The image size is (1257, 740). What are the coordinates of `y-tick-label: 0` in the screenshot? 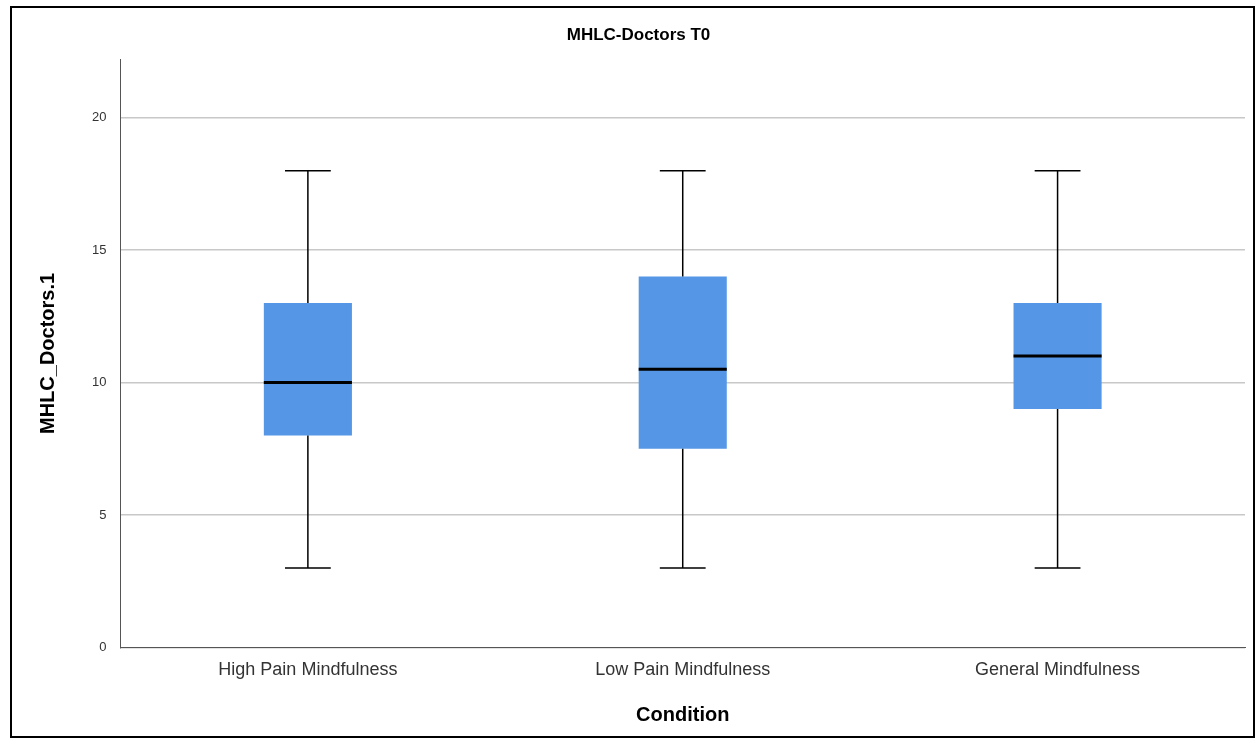 It's located at (103, 646).